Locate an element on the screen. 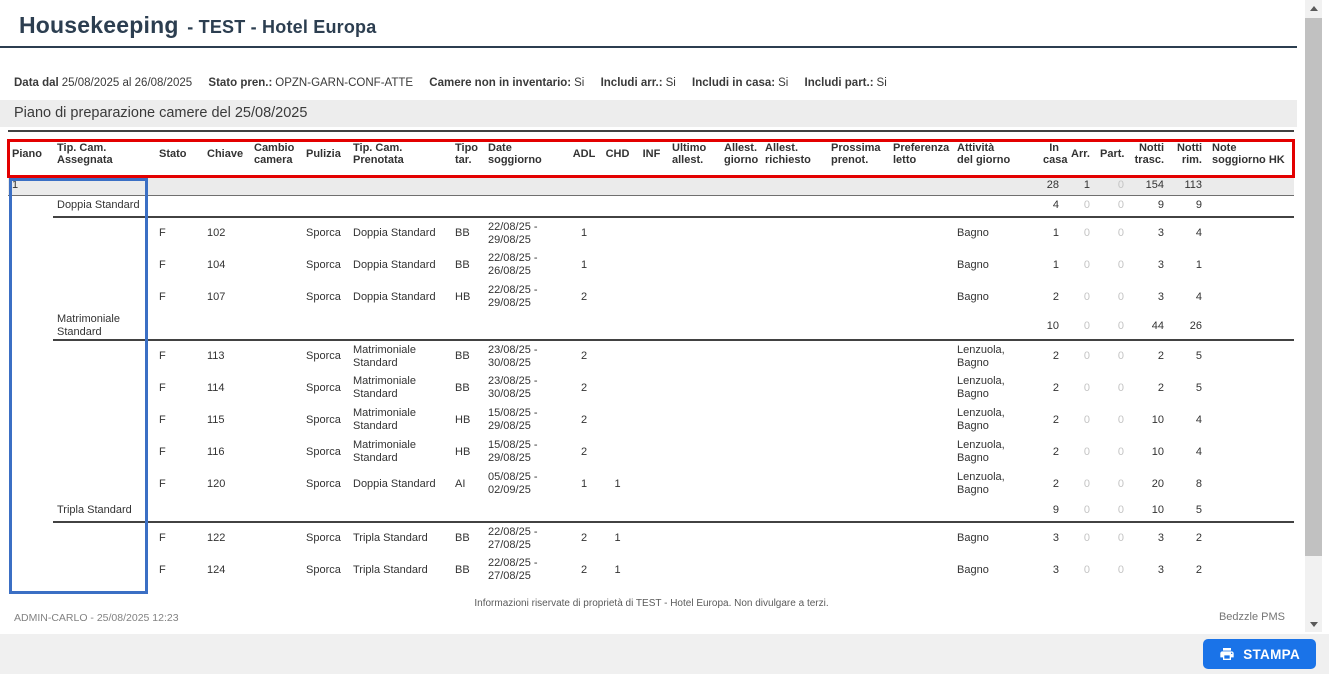 This screenshot has width=1329, height=674. table-row-group: Matrimoniale Standard 10 0 0 44 26 is located at coordinates (651, 327).